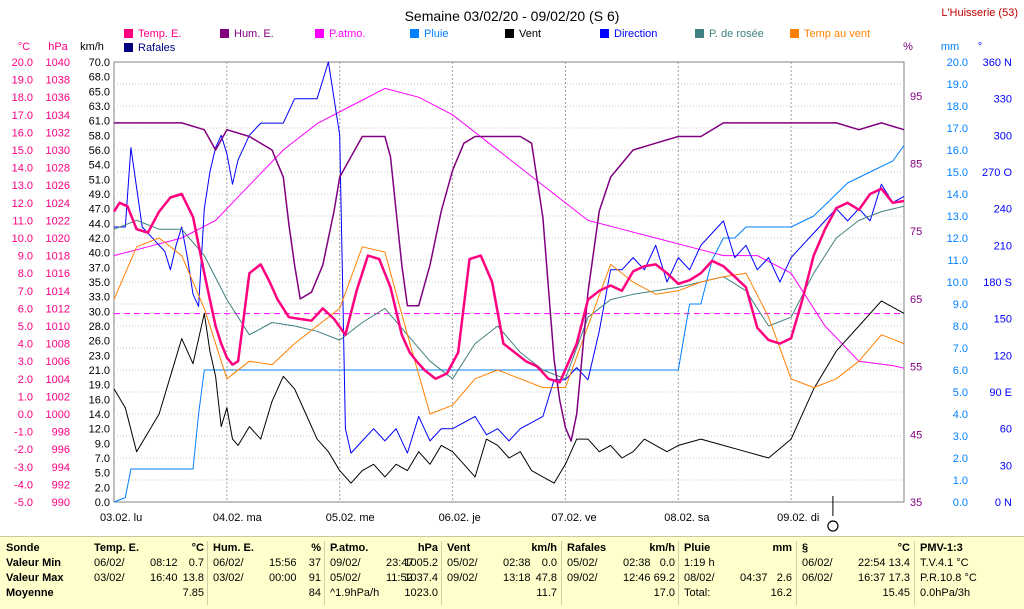 The height and width of the screenshot is (609, 1024). Describe the element at coordinates (22, 133) in the screenshot. I see `y-tick-label: 16.0` at that location.